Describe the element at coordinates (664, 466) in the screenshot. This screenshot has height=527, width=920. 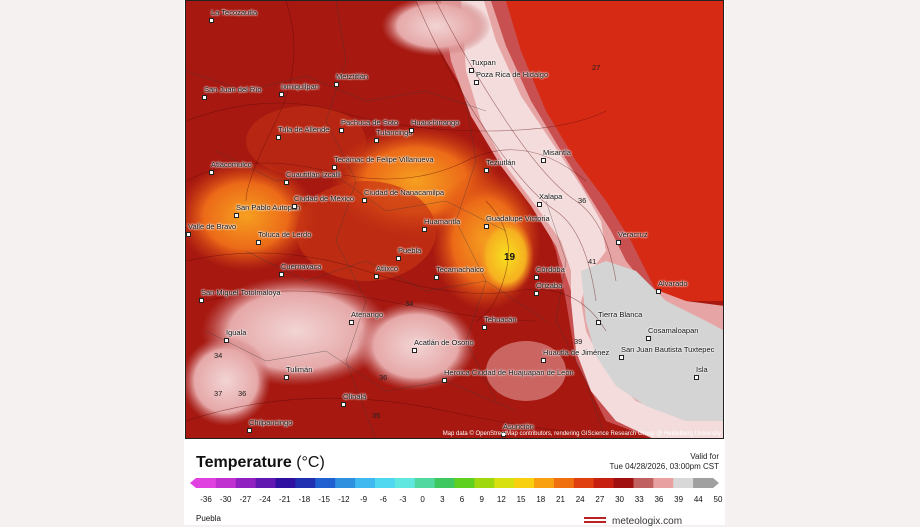
I see `valid-time: Tue 04/28/2026, 03:00pm CST` at that location.